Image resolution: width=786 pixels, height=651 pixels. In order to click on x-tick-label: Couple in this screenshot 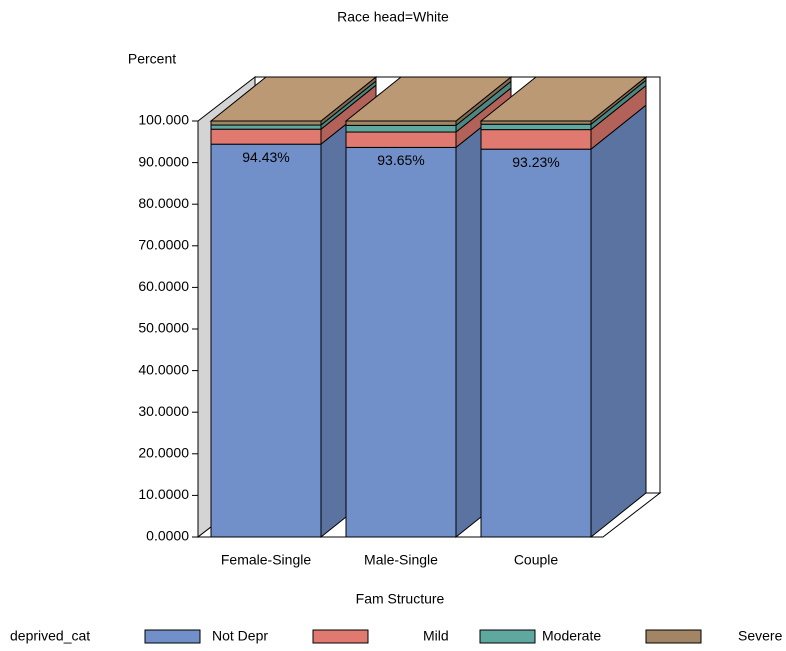, I will do `click(536, 560)`.